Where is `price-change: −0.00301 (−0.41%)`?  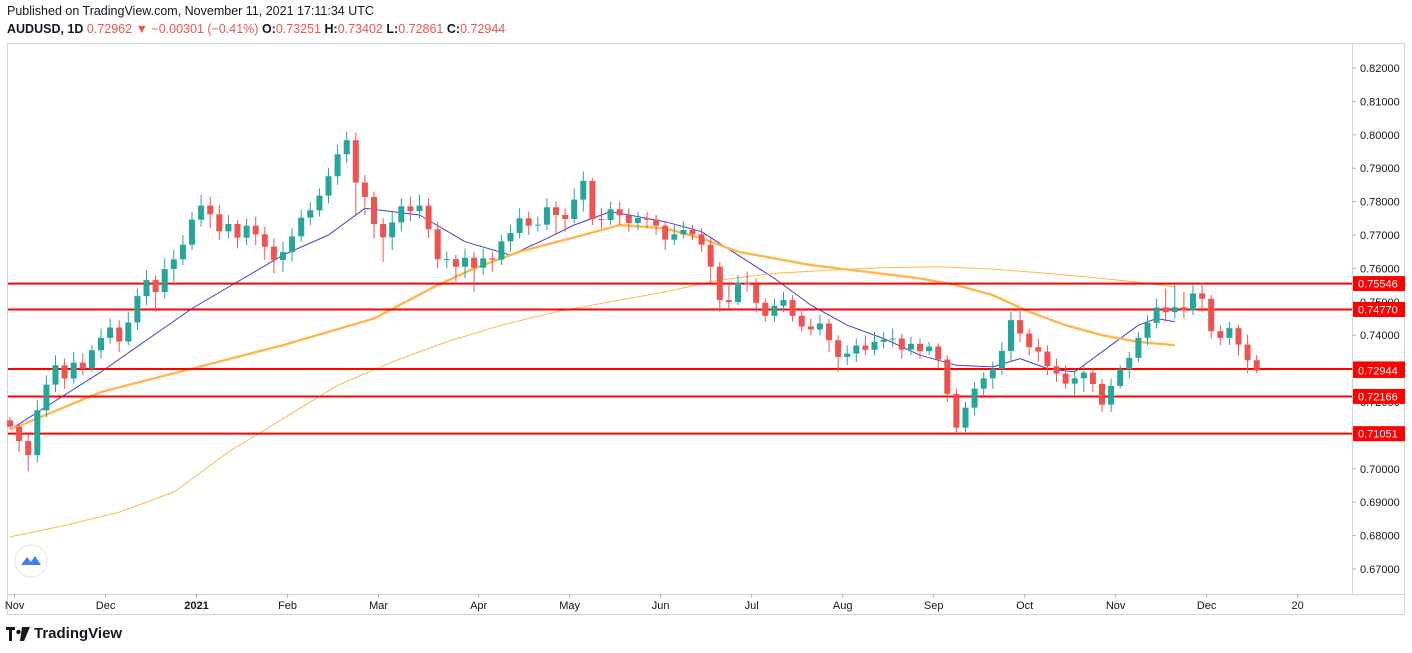 price-change: −0.00301 (−0.41%) is located at coordinates (205, 29).